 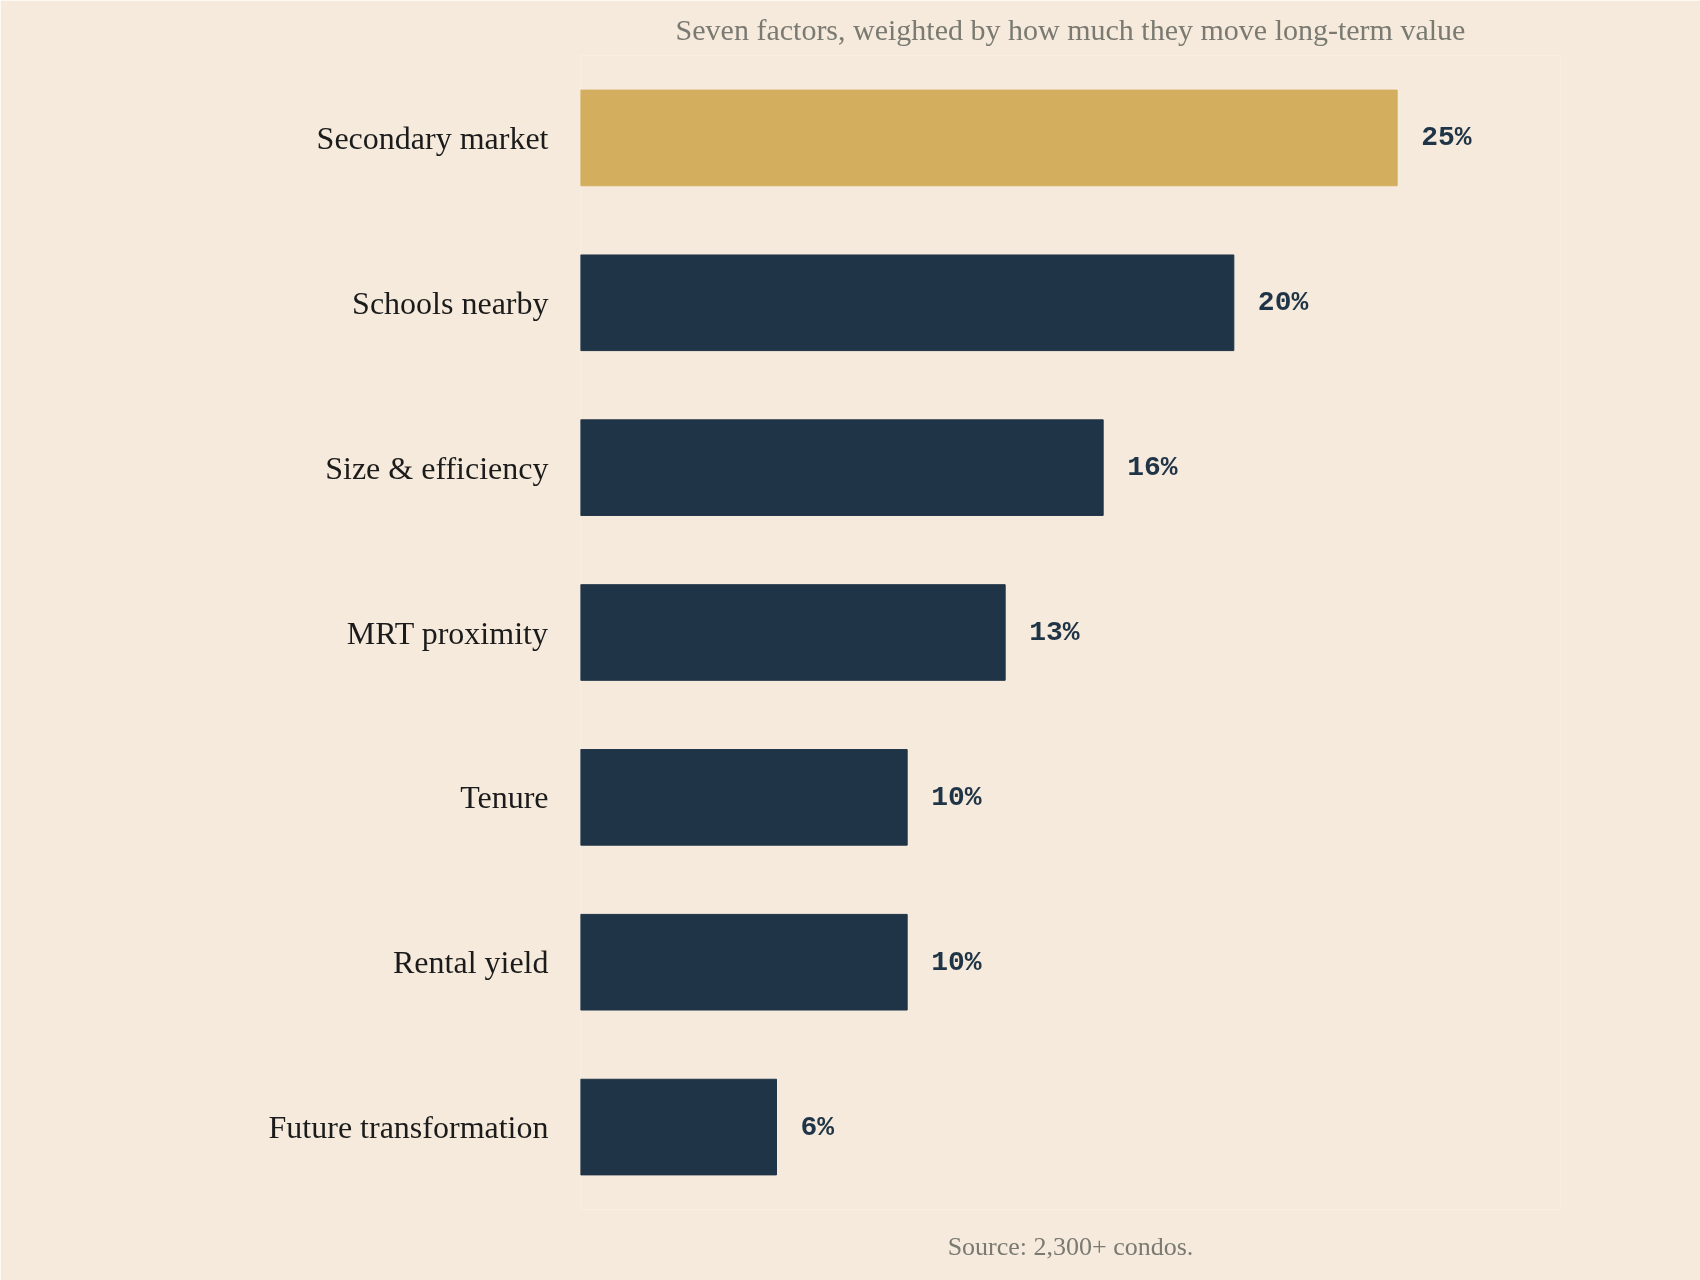 I want to click on y-tick-label: Secondary market, so click(x=432, y=137).